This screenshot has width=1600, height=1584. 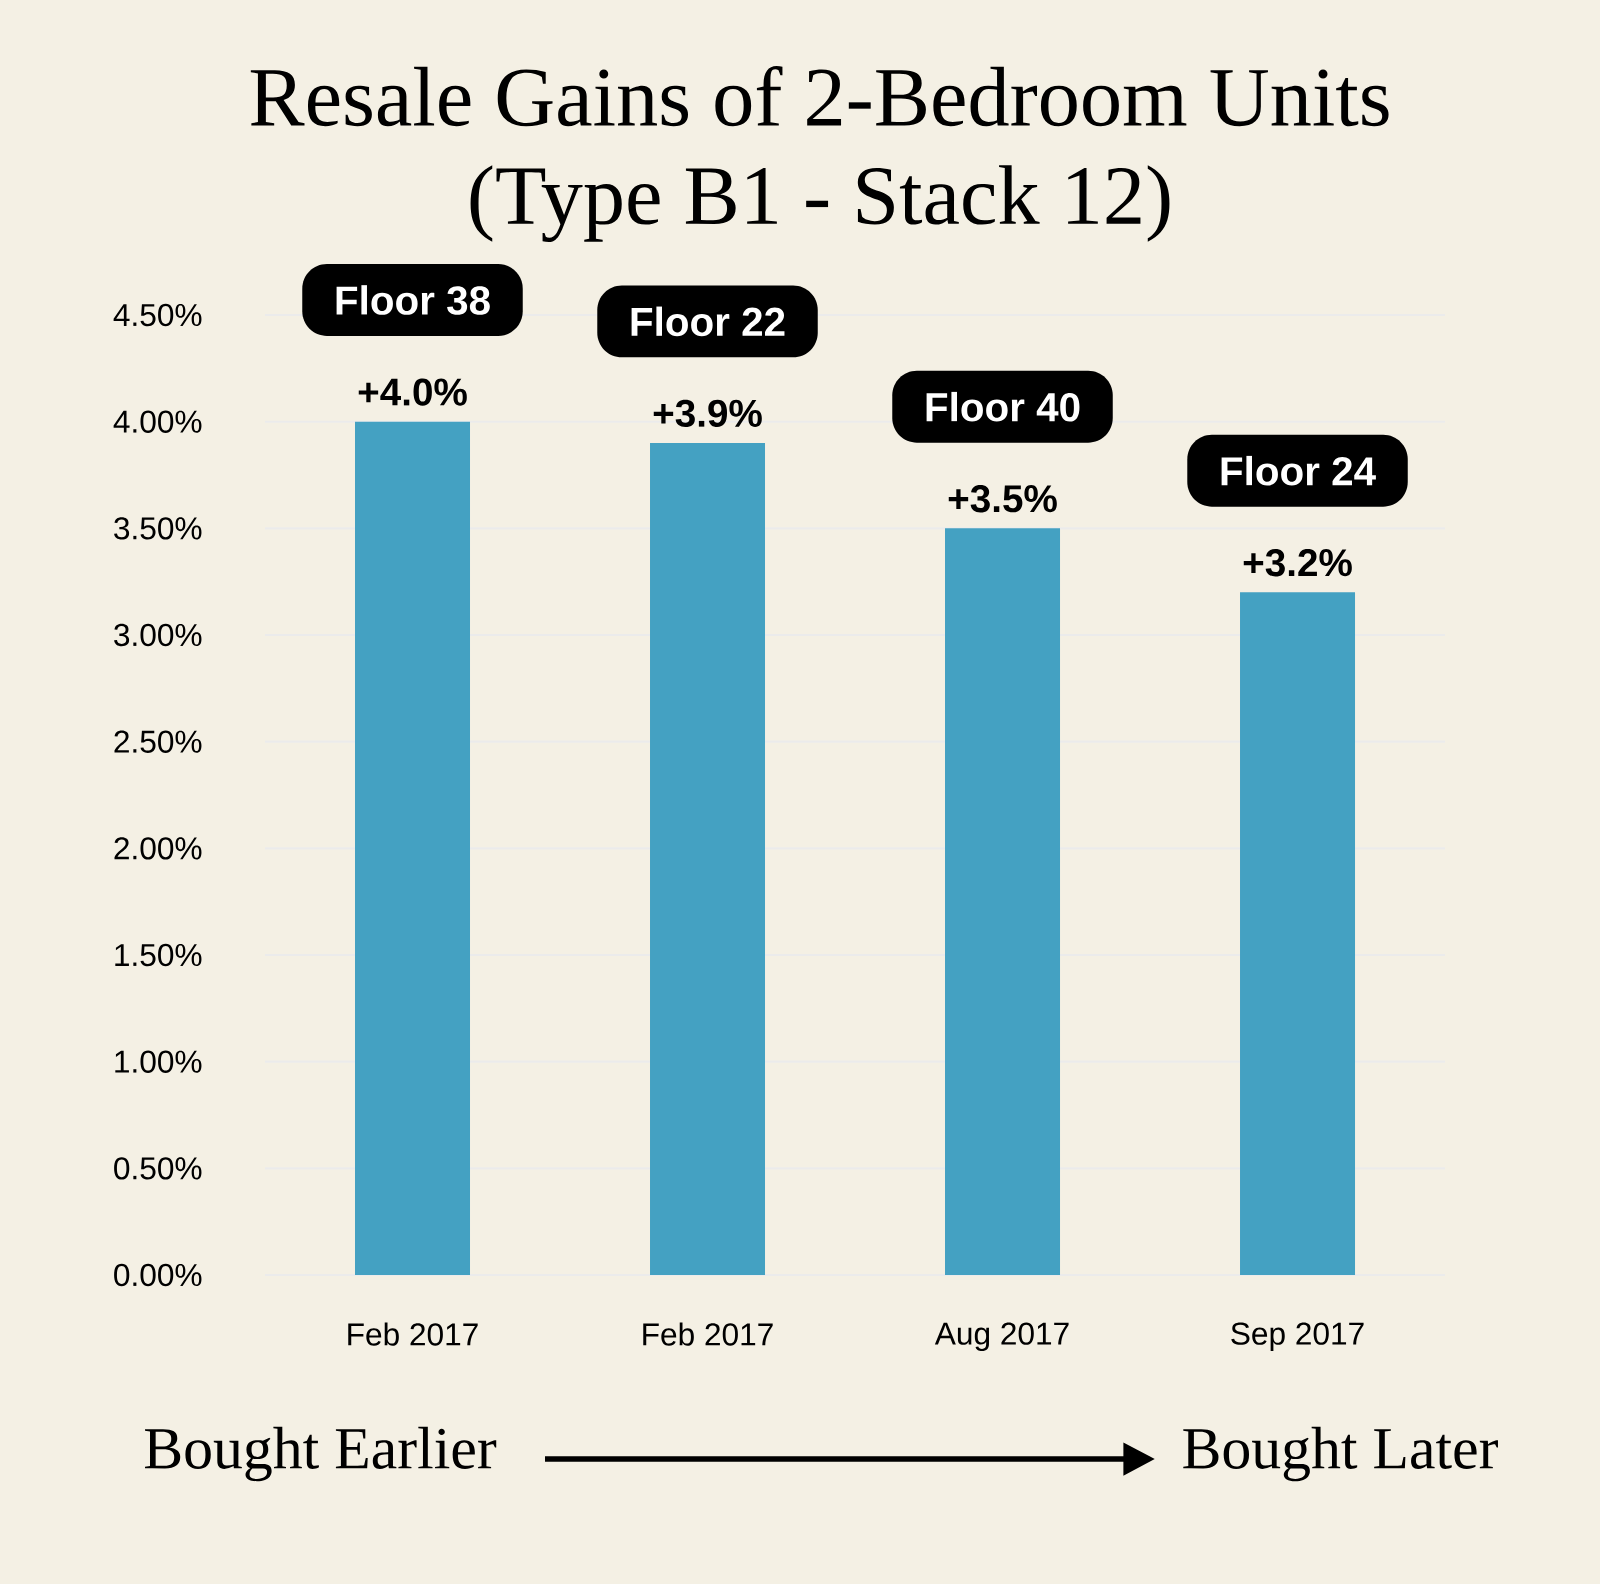 What do you see at coordinates (412, 392) in the screenshot?
I see `data-label: +4.0%` at bounding box center [412, 392].